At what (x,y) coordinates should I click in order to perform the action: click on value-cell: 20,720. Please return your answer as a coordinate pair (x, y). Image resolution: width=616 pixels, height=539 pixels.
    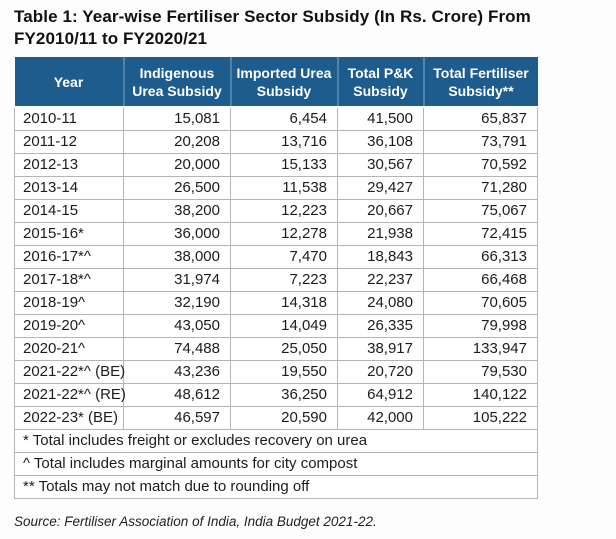
    Looking at the image, I should click on (380, 371).